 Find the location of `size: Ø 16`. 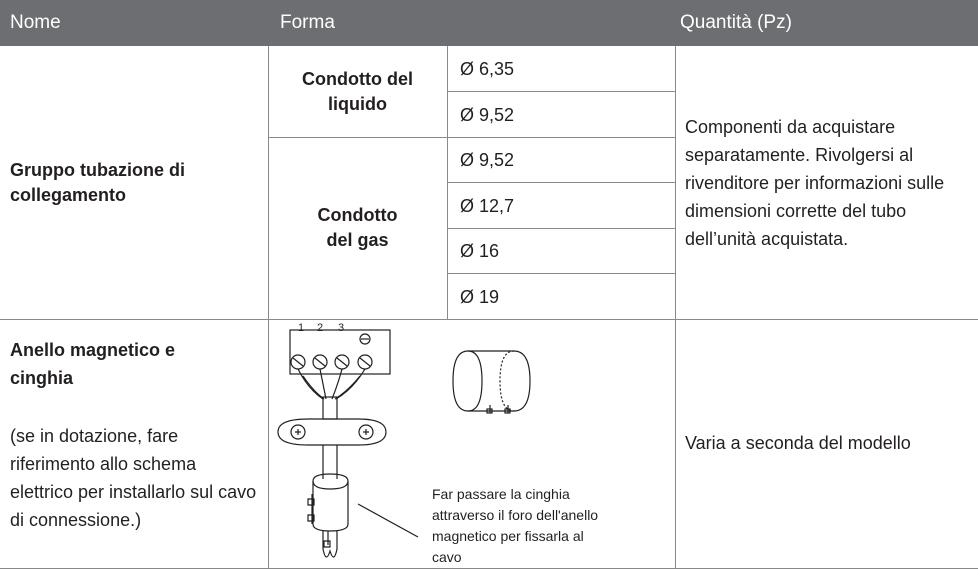

size: Ø 16 is located at coordinates (480, 251).